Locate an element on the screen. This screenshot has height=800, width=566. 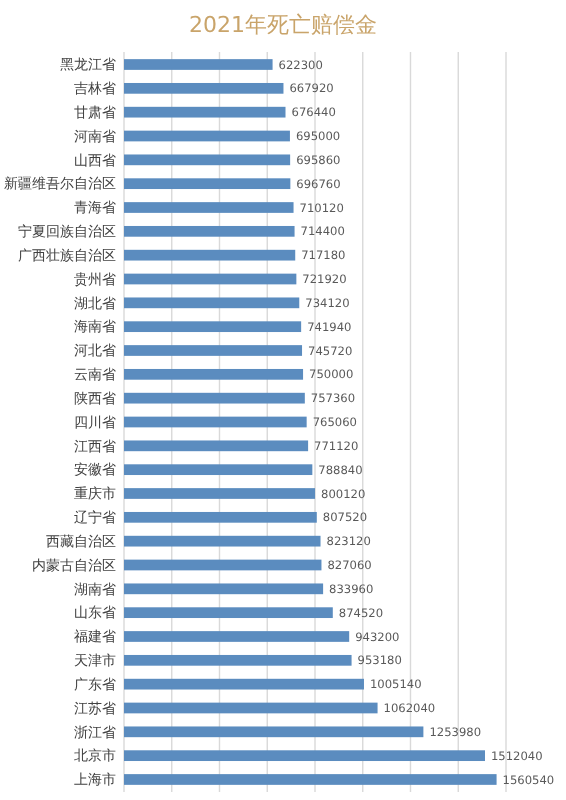
chart-title: 2021年死亡赔偿金 is located at coordinates (283, 25).